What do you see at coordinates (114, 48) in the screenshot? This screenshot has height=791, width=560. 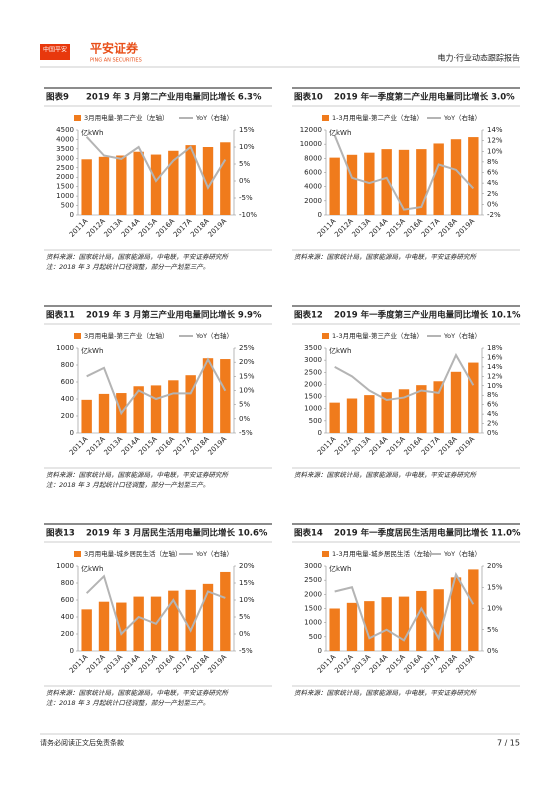 I see `brand: 平安证券` at bounding box center [114, 48].